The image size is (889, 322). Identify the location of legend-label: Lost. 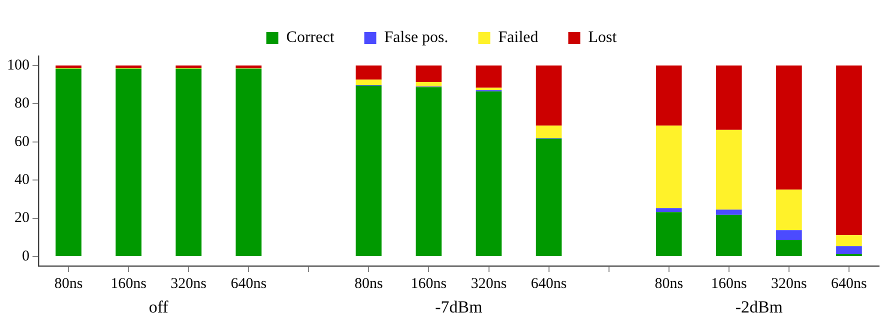
(603, 37).